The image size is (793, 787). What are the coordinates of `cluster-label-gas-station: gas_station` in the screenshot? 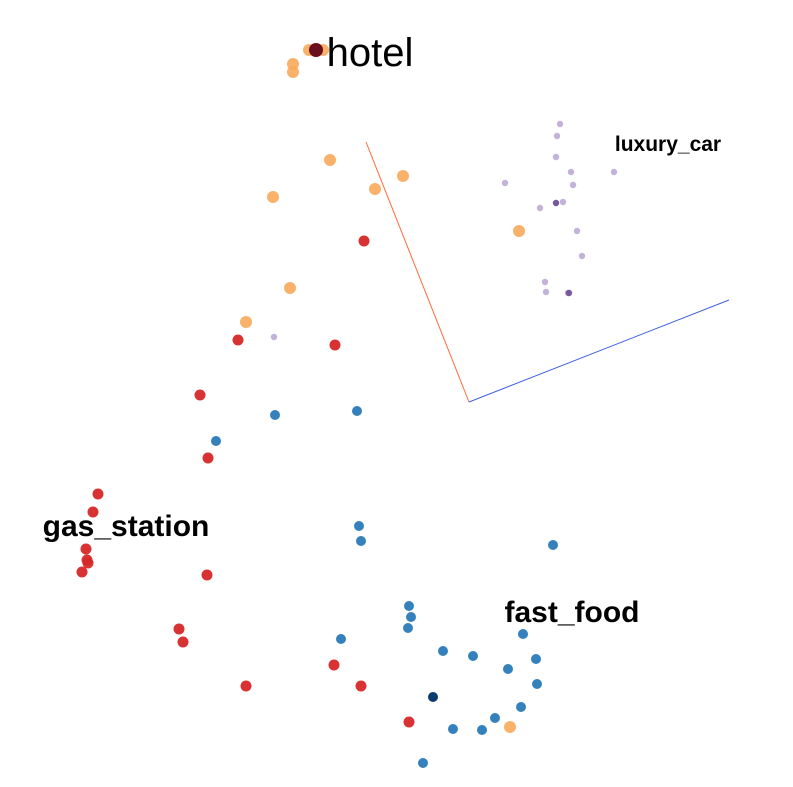 It's located at (126, 526).